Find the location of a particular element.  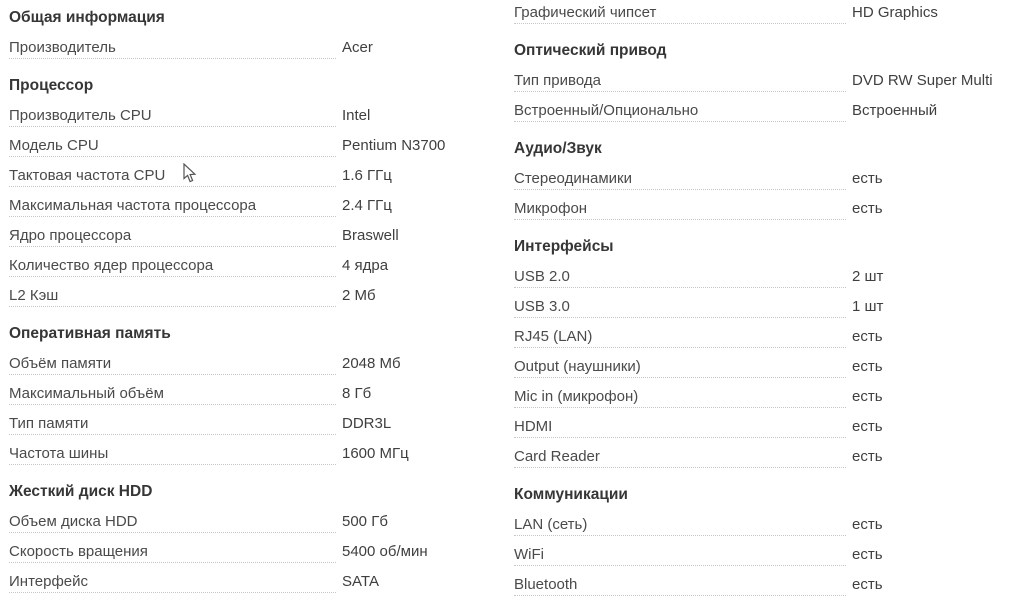

spec-value: 2.4 ГГц is located at coordinates (367, 205).